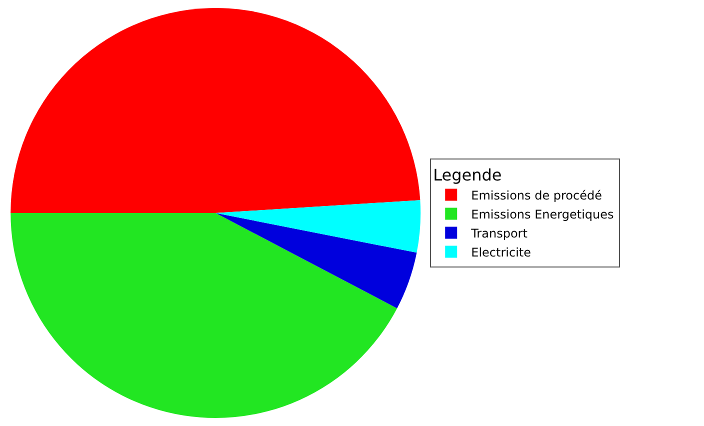 This screenshot has height=426, width=704. I want to click on legend-label: Emissions de procédé, so click(536, 195).